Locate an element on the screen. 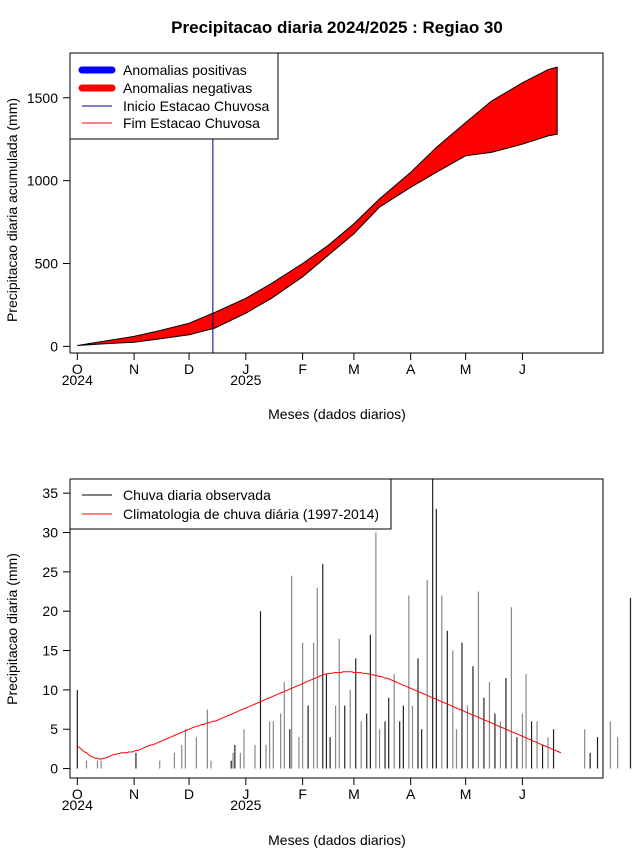  legend-label: Fim Estacao Chuvosa is located at coordinates (191, 123).